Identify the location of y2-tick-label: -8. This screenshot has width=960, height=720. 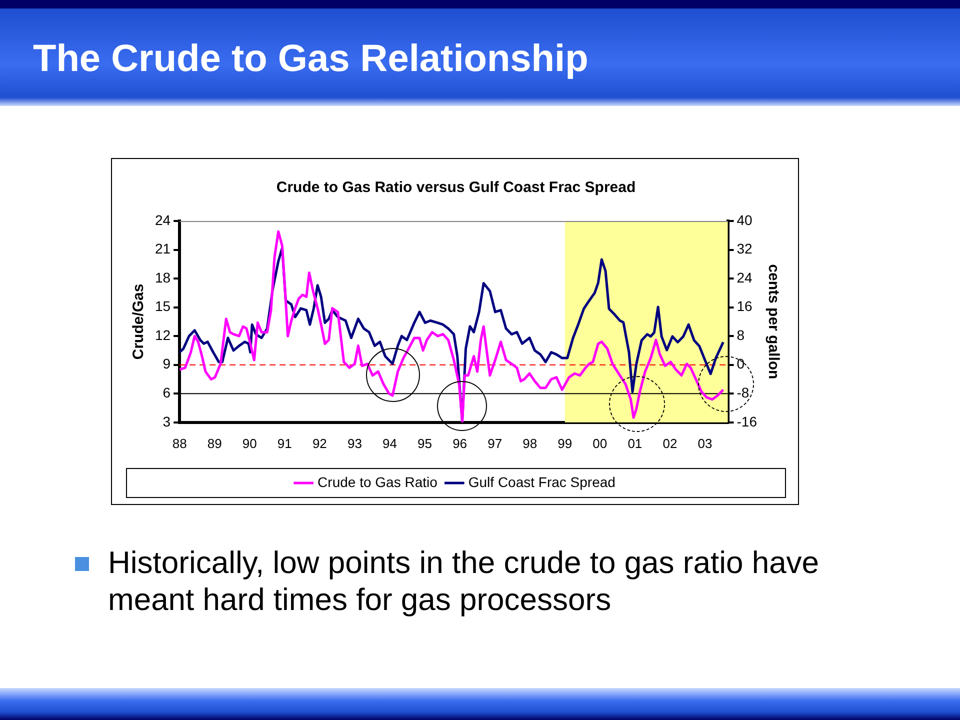
(743, 392).